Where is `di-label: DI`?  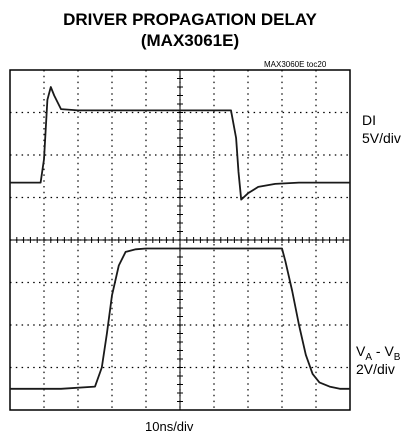
di-label: DI is located at coordinates (369, 120).